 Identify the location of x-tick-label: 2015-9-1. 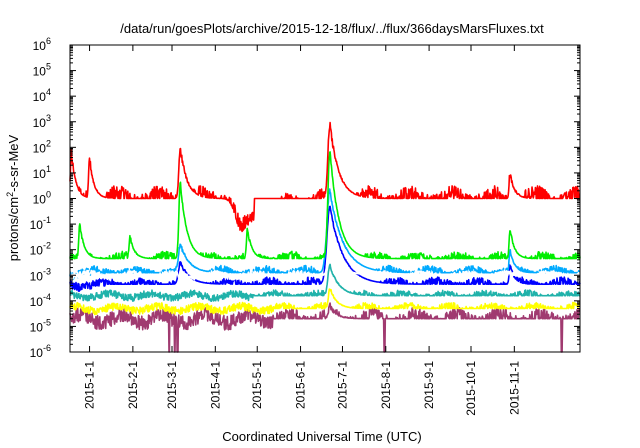
(429, 385).